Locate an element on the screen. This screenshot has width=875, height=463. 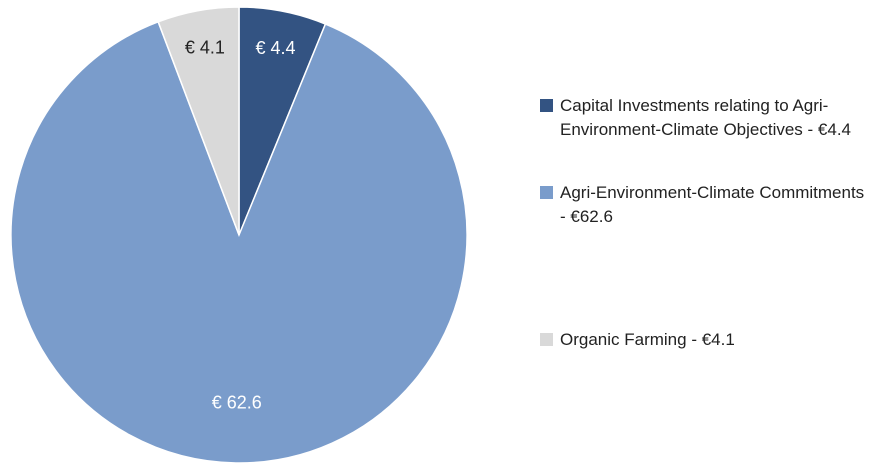
data-label: € 62.6 is located at coordinates (237, 402).